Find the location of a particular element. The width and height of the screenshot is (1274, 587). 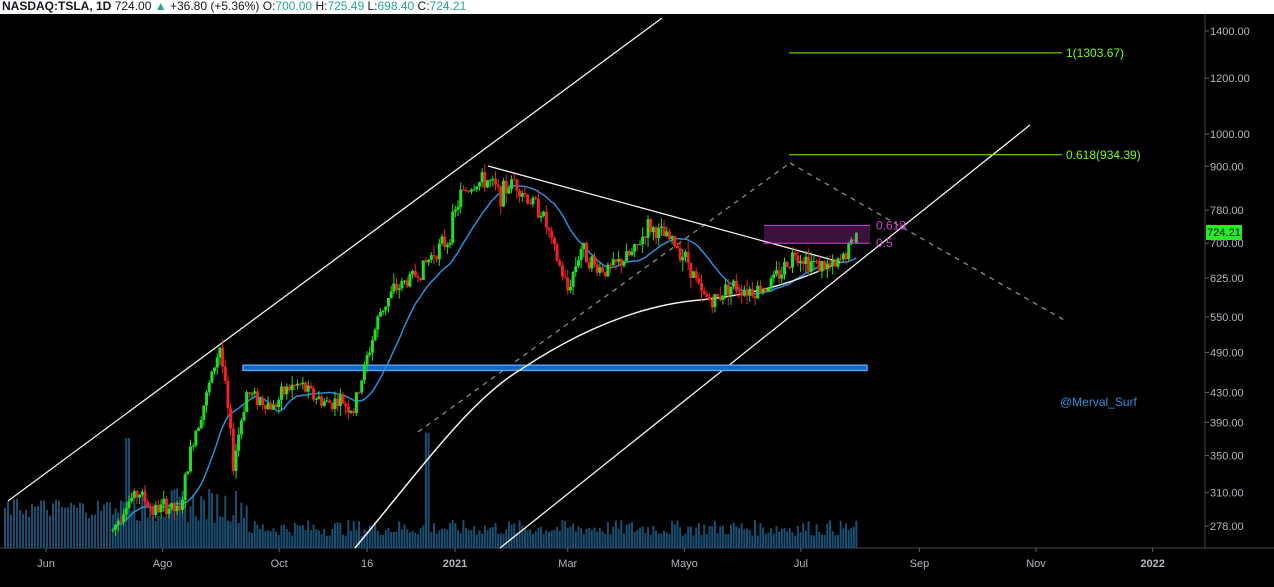

close-value: 724.21 is located at coordinates (448, 6).